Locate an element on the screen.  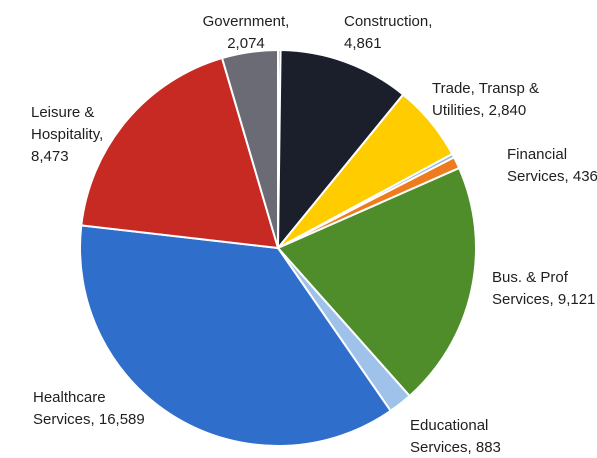
data-label-educational-services: Educational Services, 883 is located at coordinates (455, 436).